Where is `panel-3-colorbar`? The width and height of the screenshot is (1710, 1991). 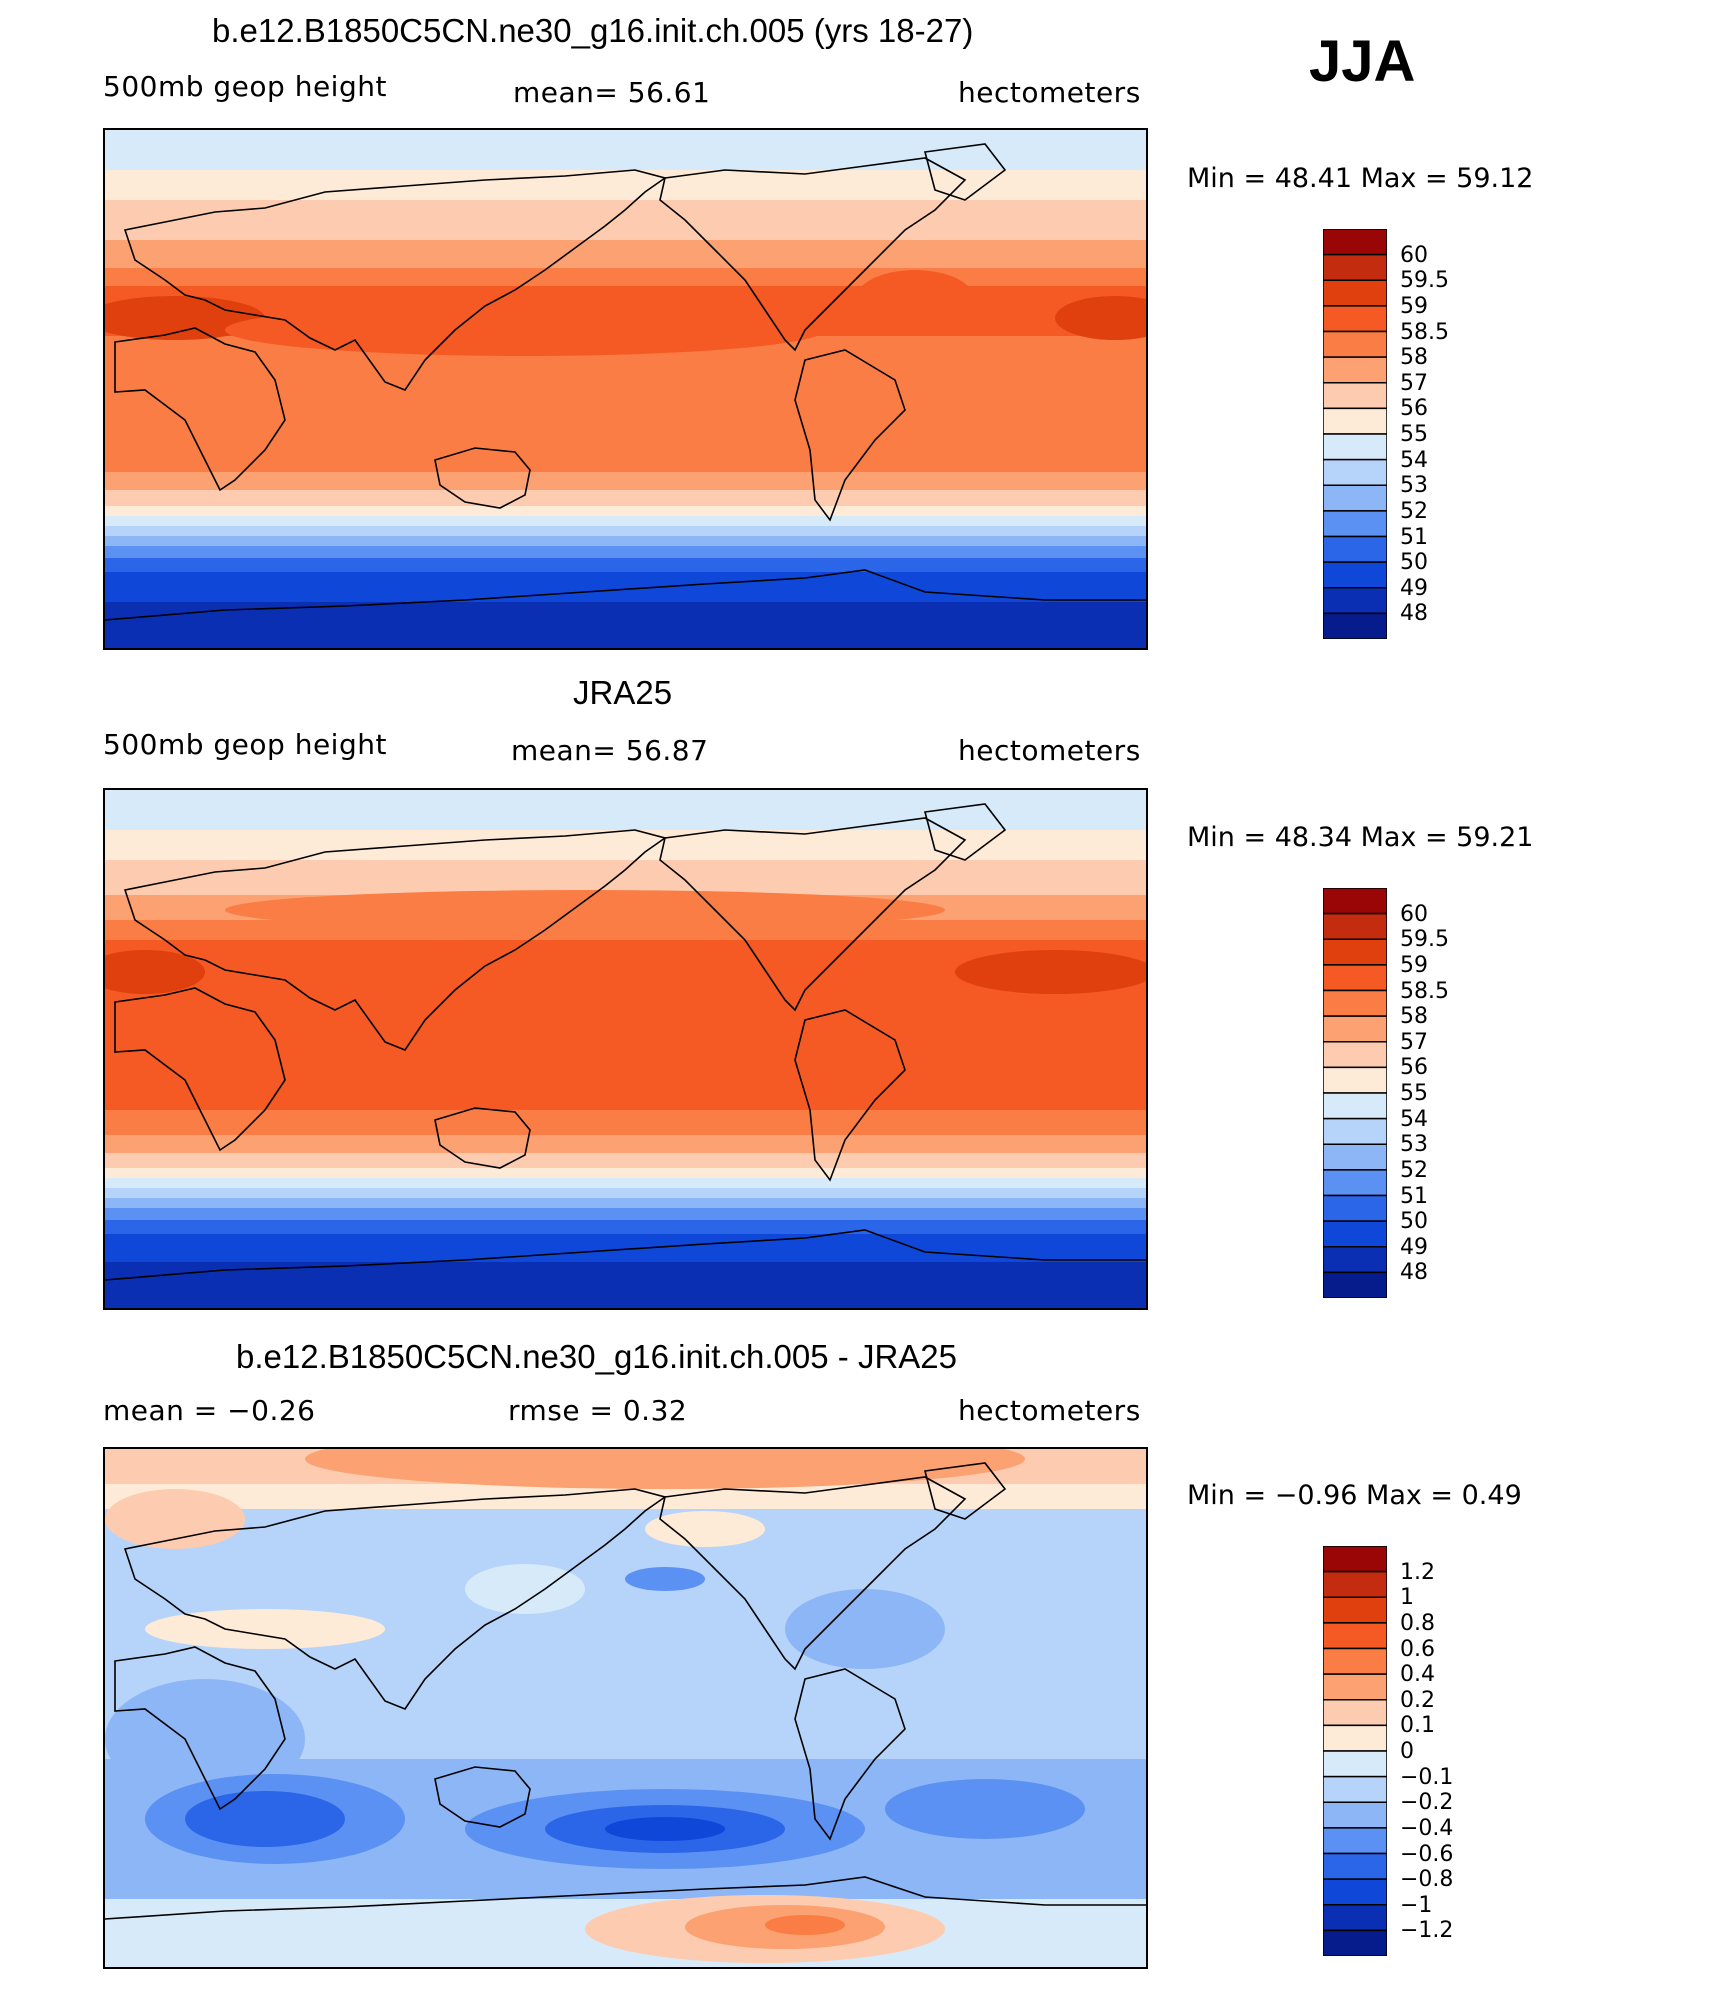
panel-3-colorbar is located at coordinates (1355, 1751).